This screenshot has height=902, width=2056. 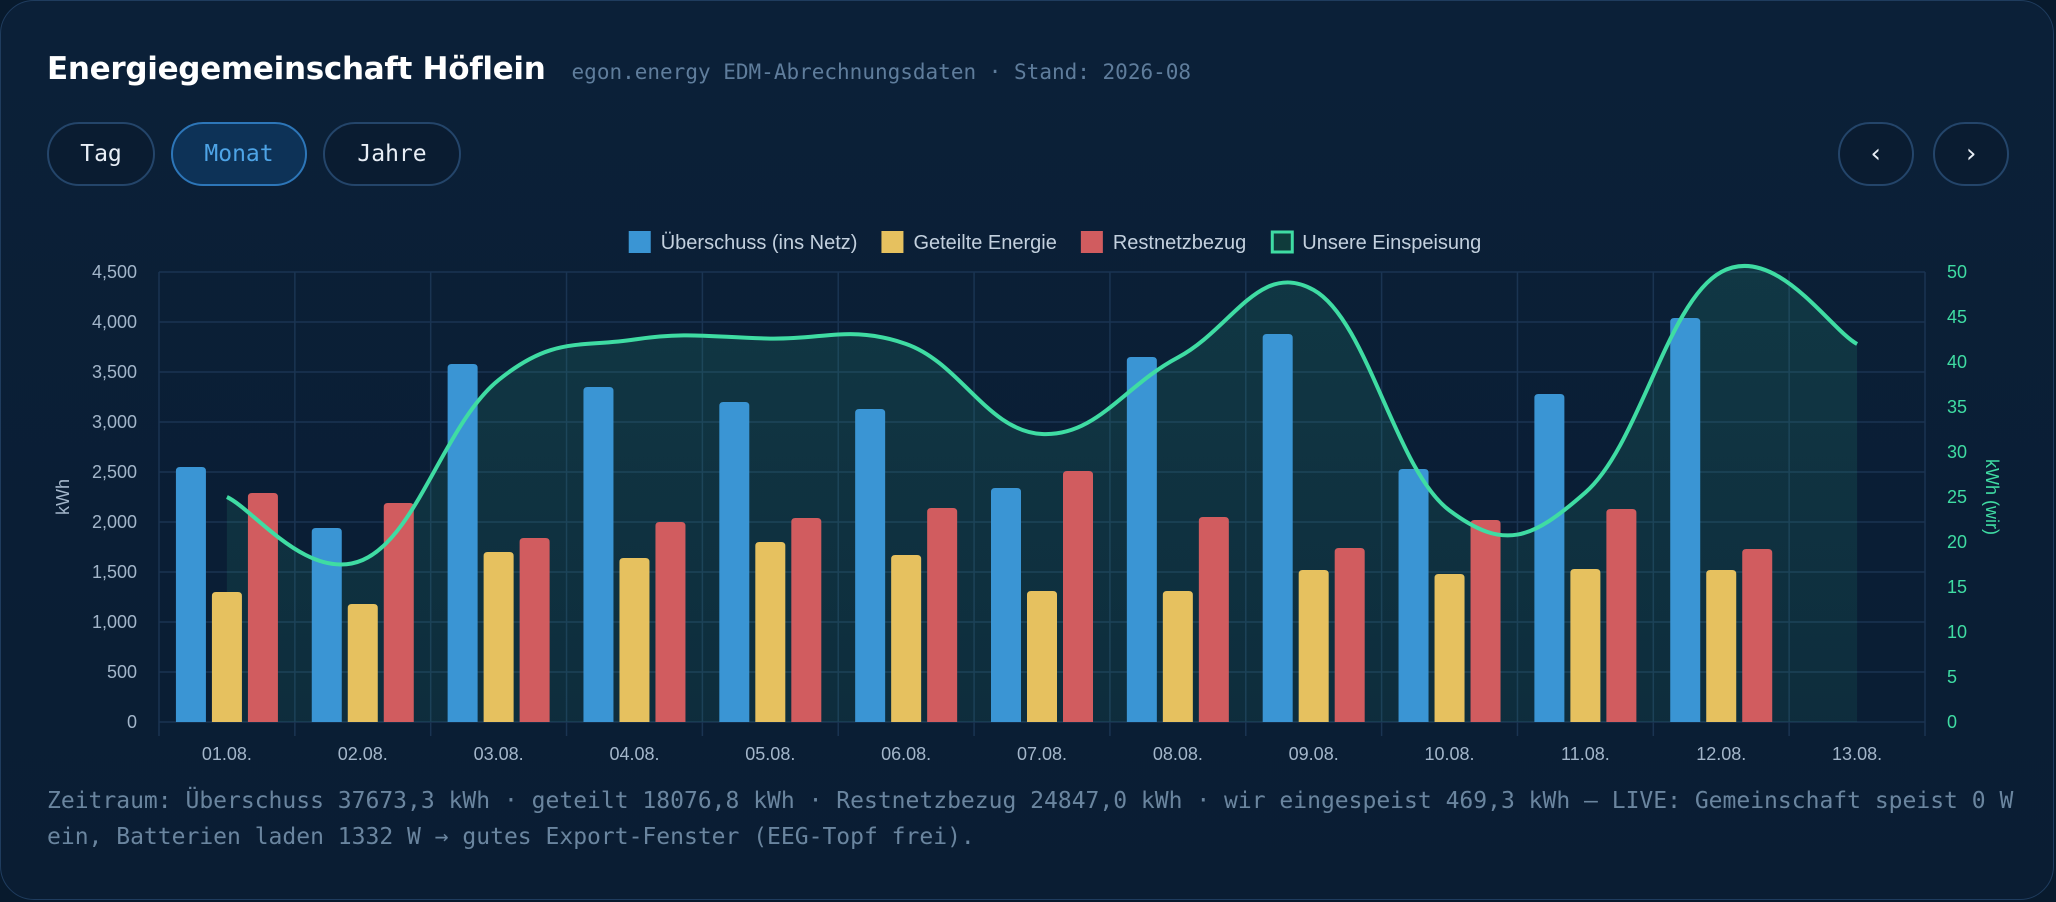 What do you see at coordinates (1857, 752) in the screenshot?
I see `x-tick-label: 13.08.` at bounding box center [1857, 752].